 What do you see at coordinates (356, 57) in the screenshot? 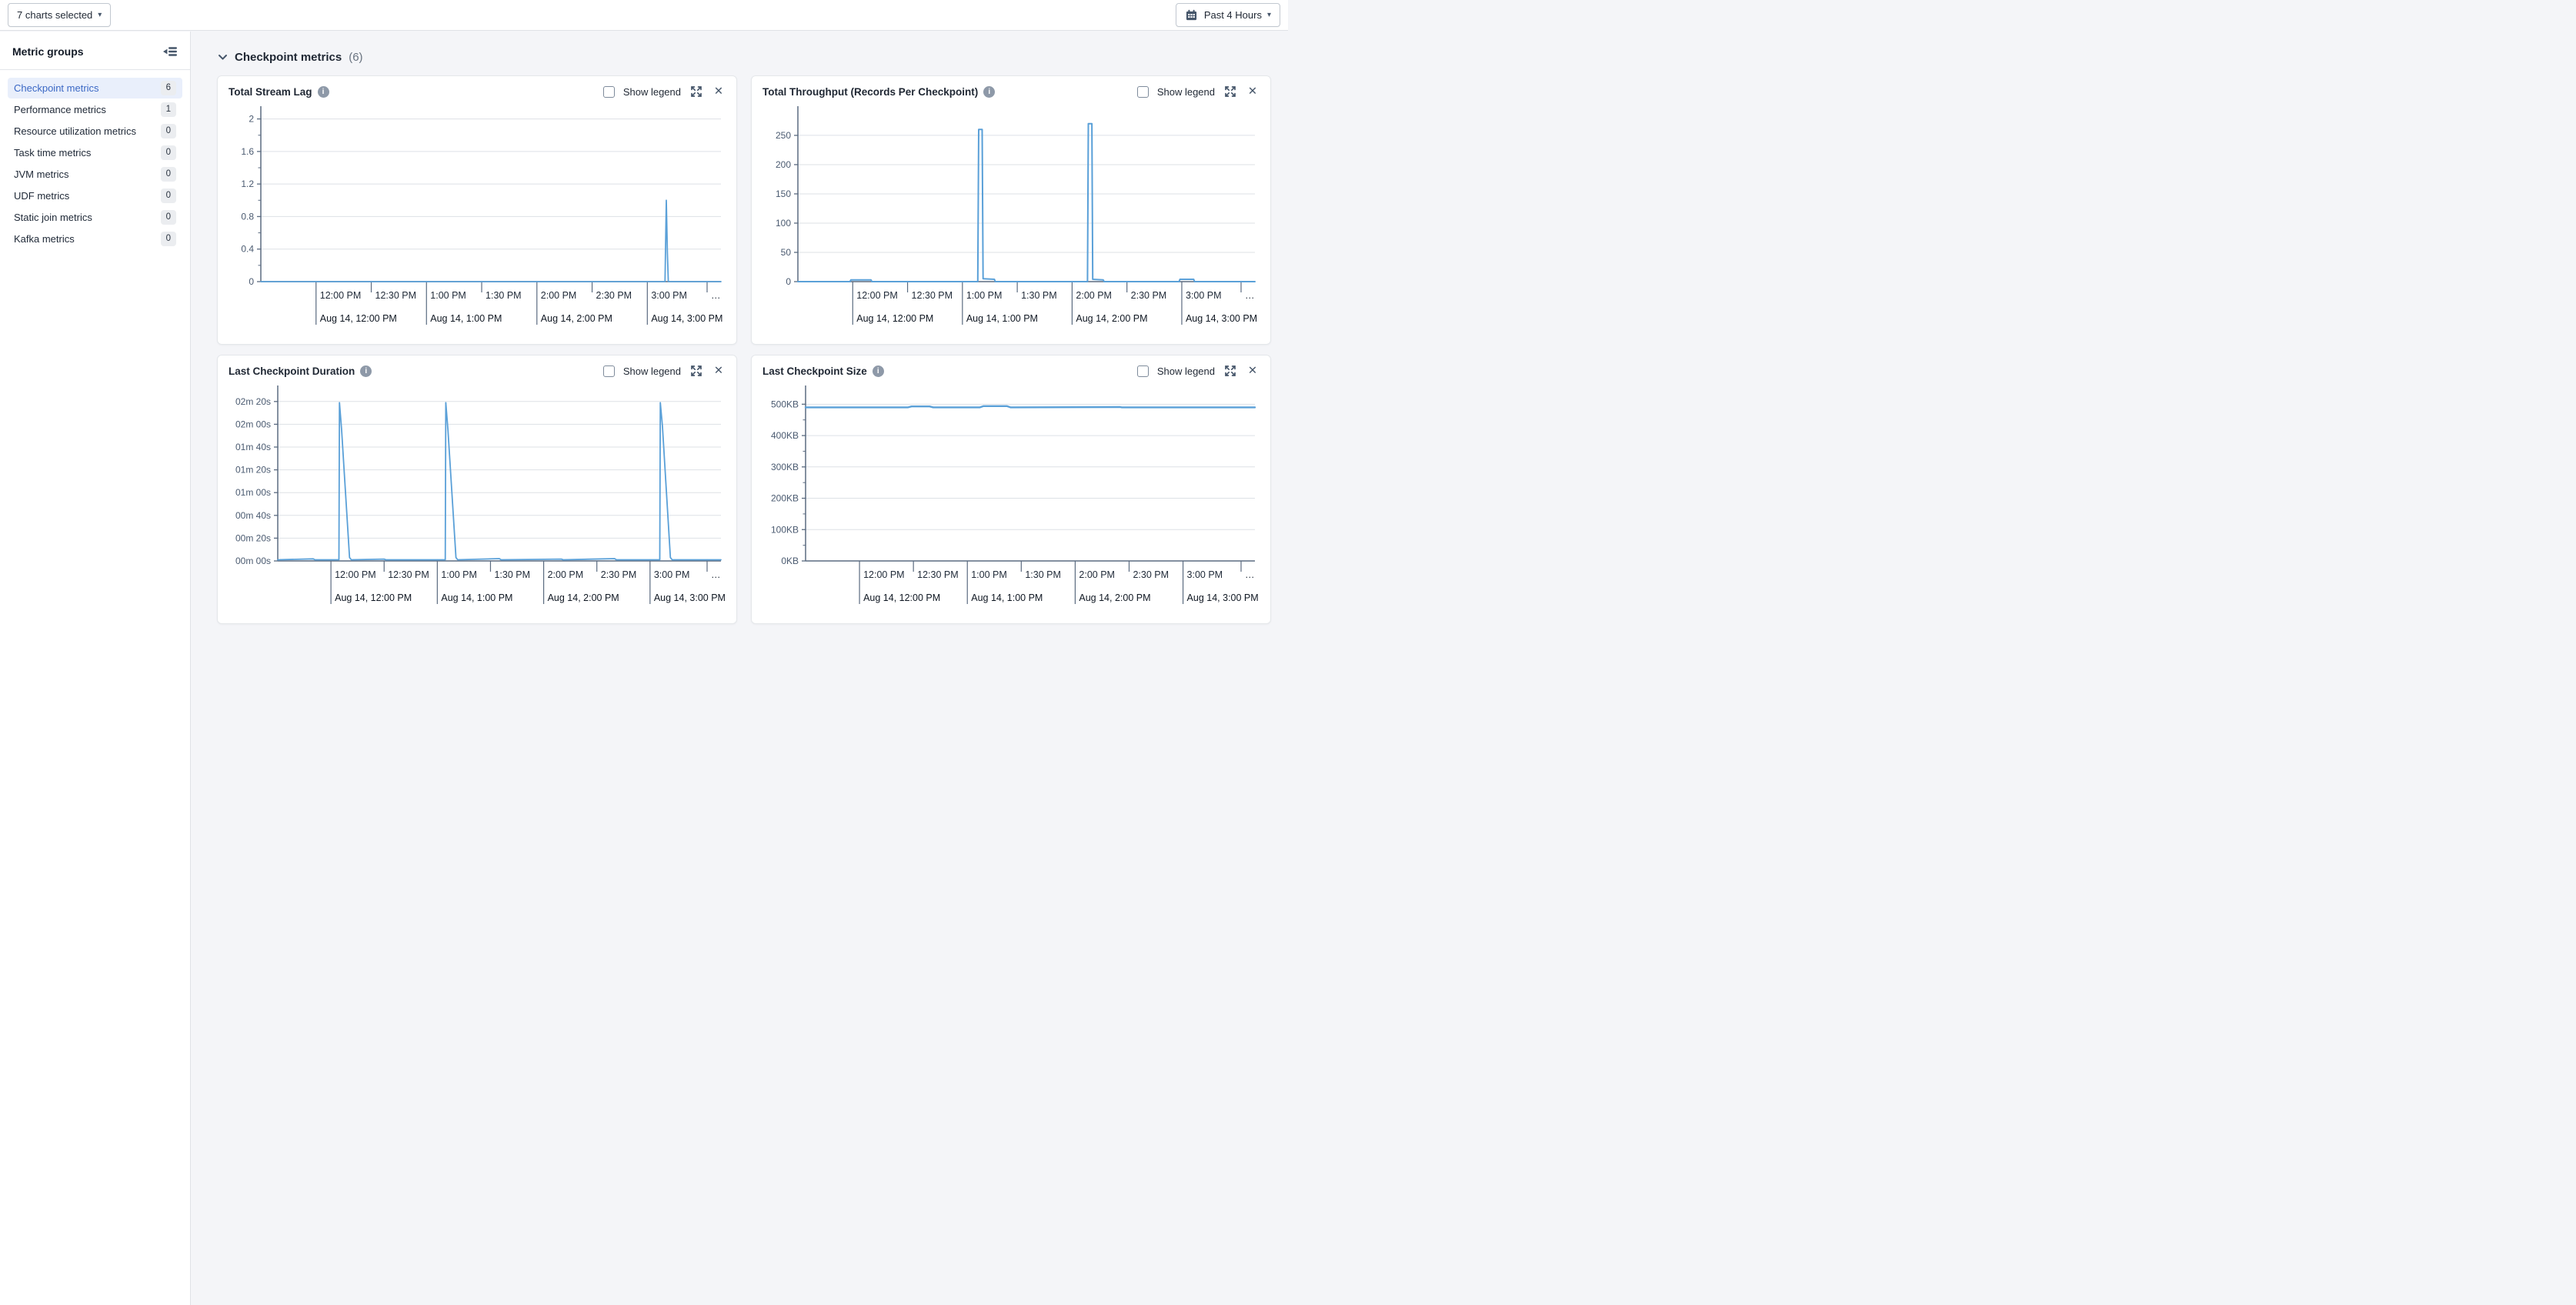
I see `section-count: (6)` at bounding box center [356, 57].